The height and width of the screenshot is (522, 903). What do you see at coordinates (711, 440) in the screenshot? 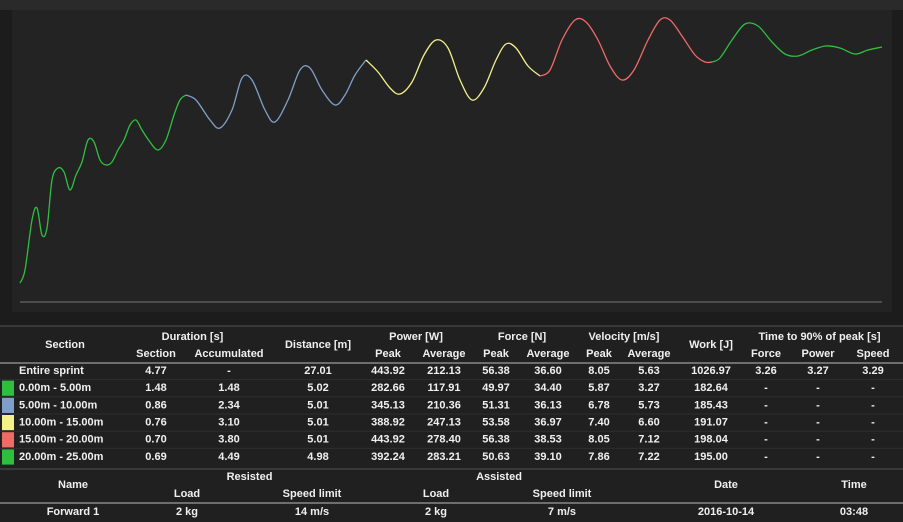
I see `cell: 198.04` at bounding box center [711, 440].